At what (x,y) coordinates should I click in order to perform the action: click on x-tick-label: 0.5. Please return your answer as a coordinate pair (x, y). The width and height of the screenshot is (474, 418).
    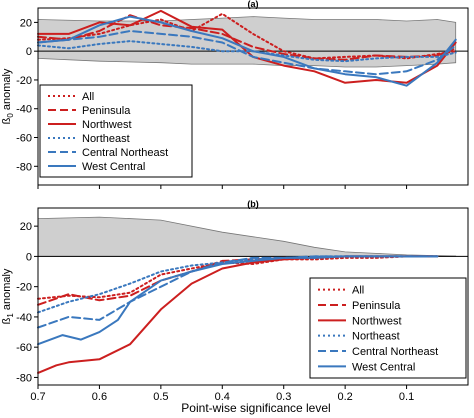
    Looking at the image, I should click on (160, 397).